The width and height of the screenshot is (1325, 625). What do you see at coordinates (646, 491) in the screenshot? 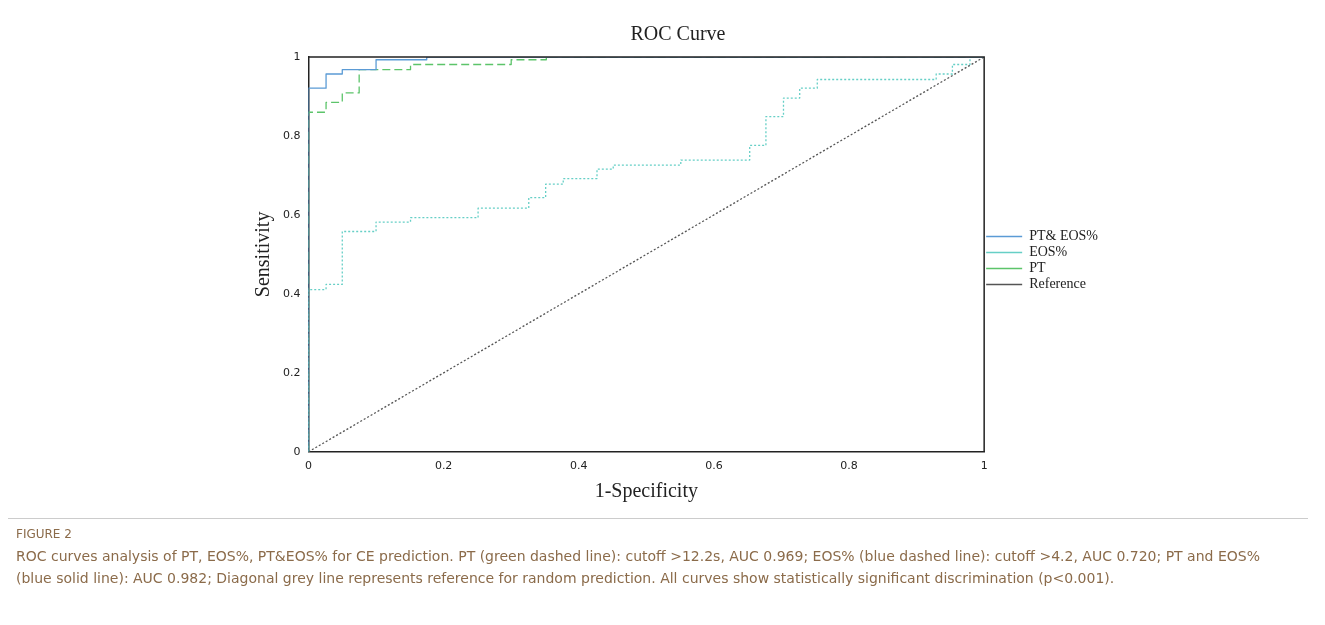
I see `x-axis-title: 1-Specificity` at bounding box center [646, 491].